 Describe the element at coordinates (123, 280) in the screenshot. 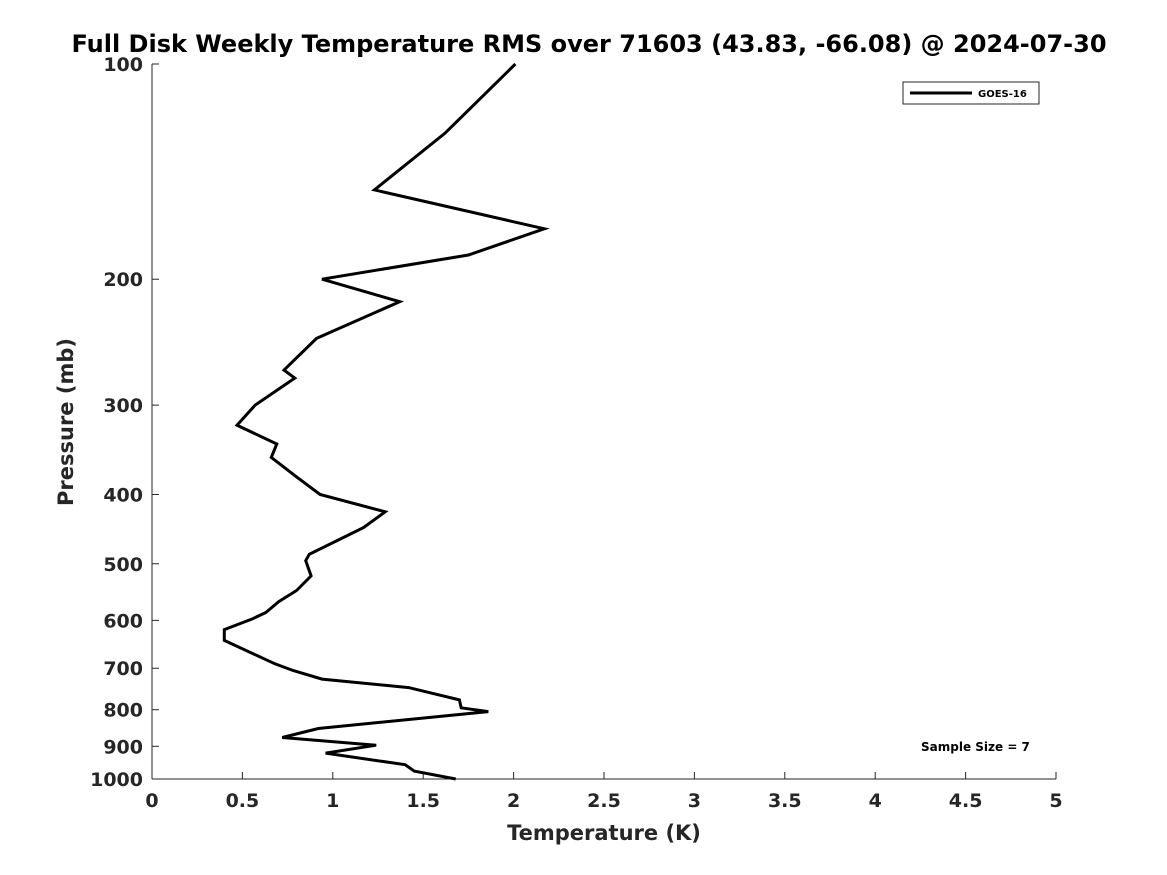

I see `y-tick-label: 200` at that location.